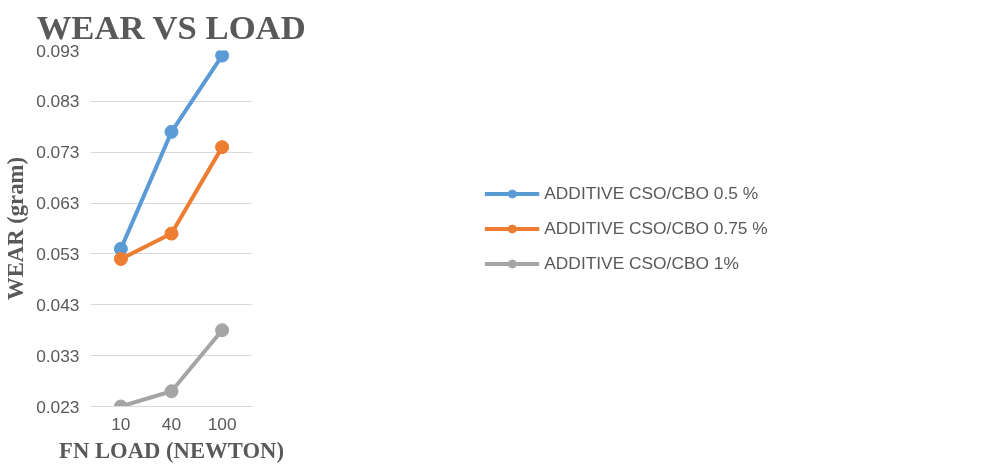 The height and width of the screenshot is (471, 1006). I want to click on y-tick-label: 0.083, so click(58, 101).